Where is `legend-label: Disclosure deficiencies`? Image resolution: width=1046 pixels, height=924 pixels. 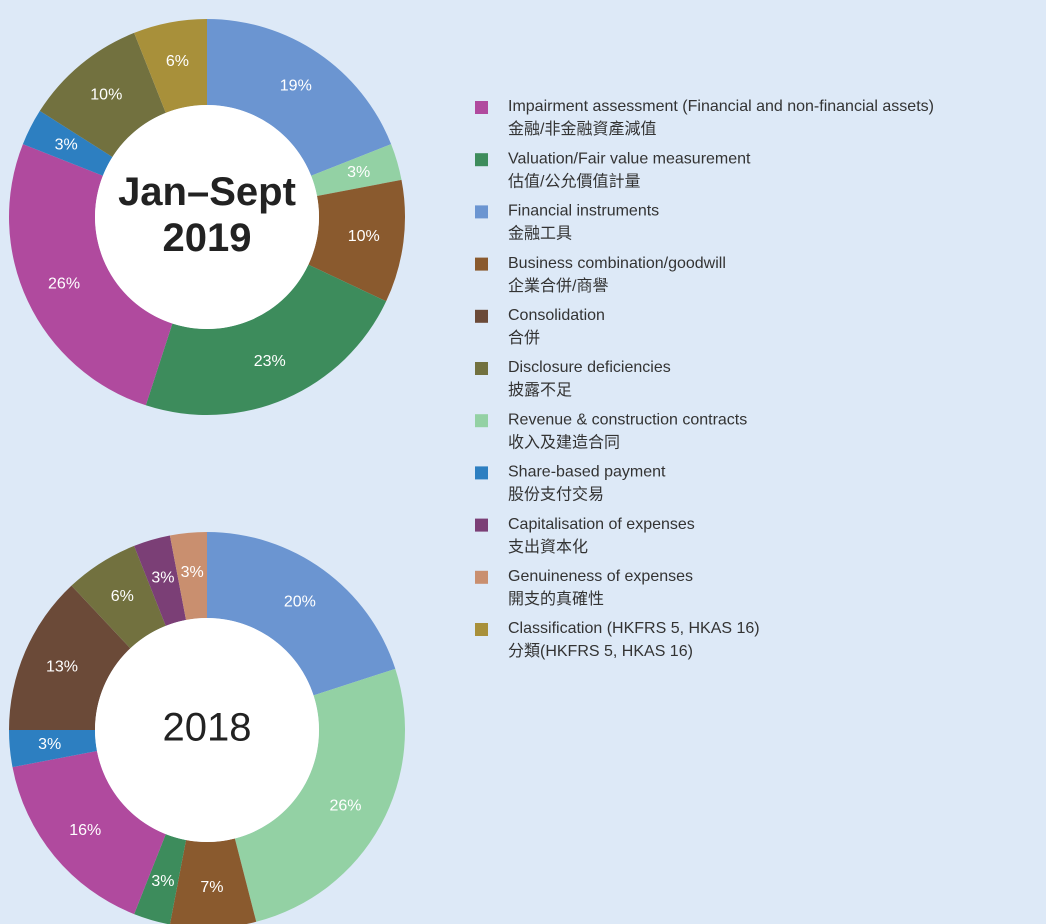 legend-label: Disclosure deficiencies is located at coordinates (589, 367).